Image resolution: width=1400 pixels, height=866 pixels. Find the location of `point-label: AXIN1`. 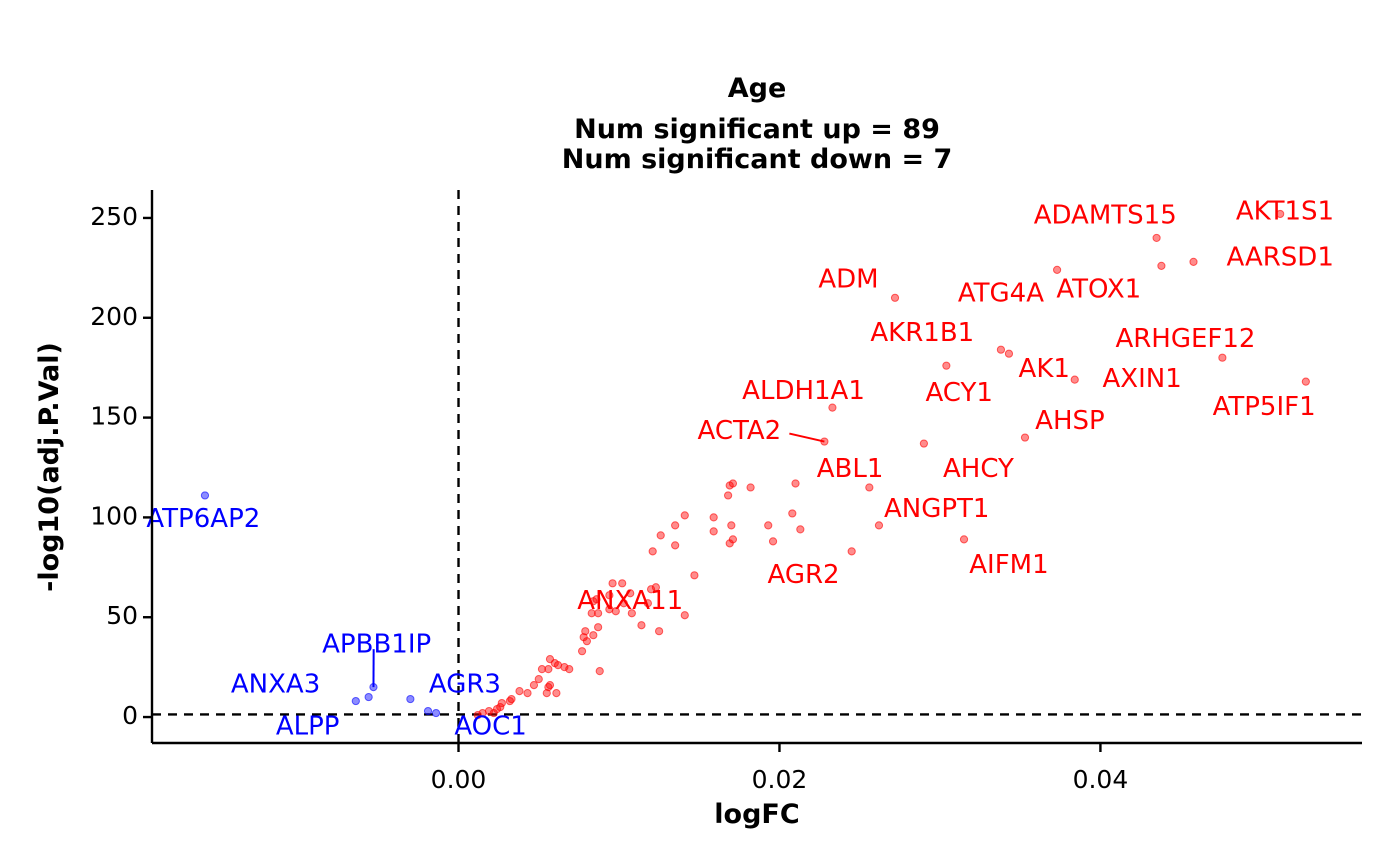

point-label: AXIN1 is located at coordinates (1142, 379).